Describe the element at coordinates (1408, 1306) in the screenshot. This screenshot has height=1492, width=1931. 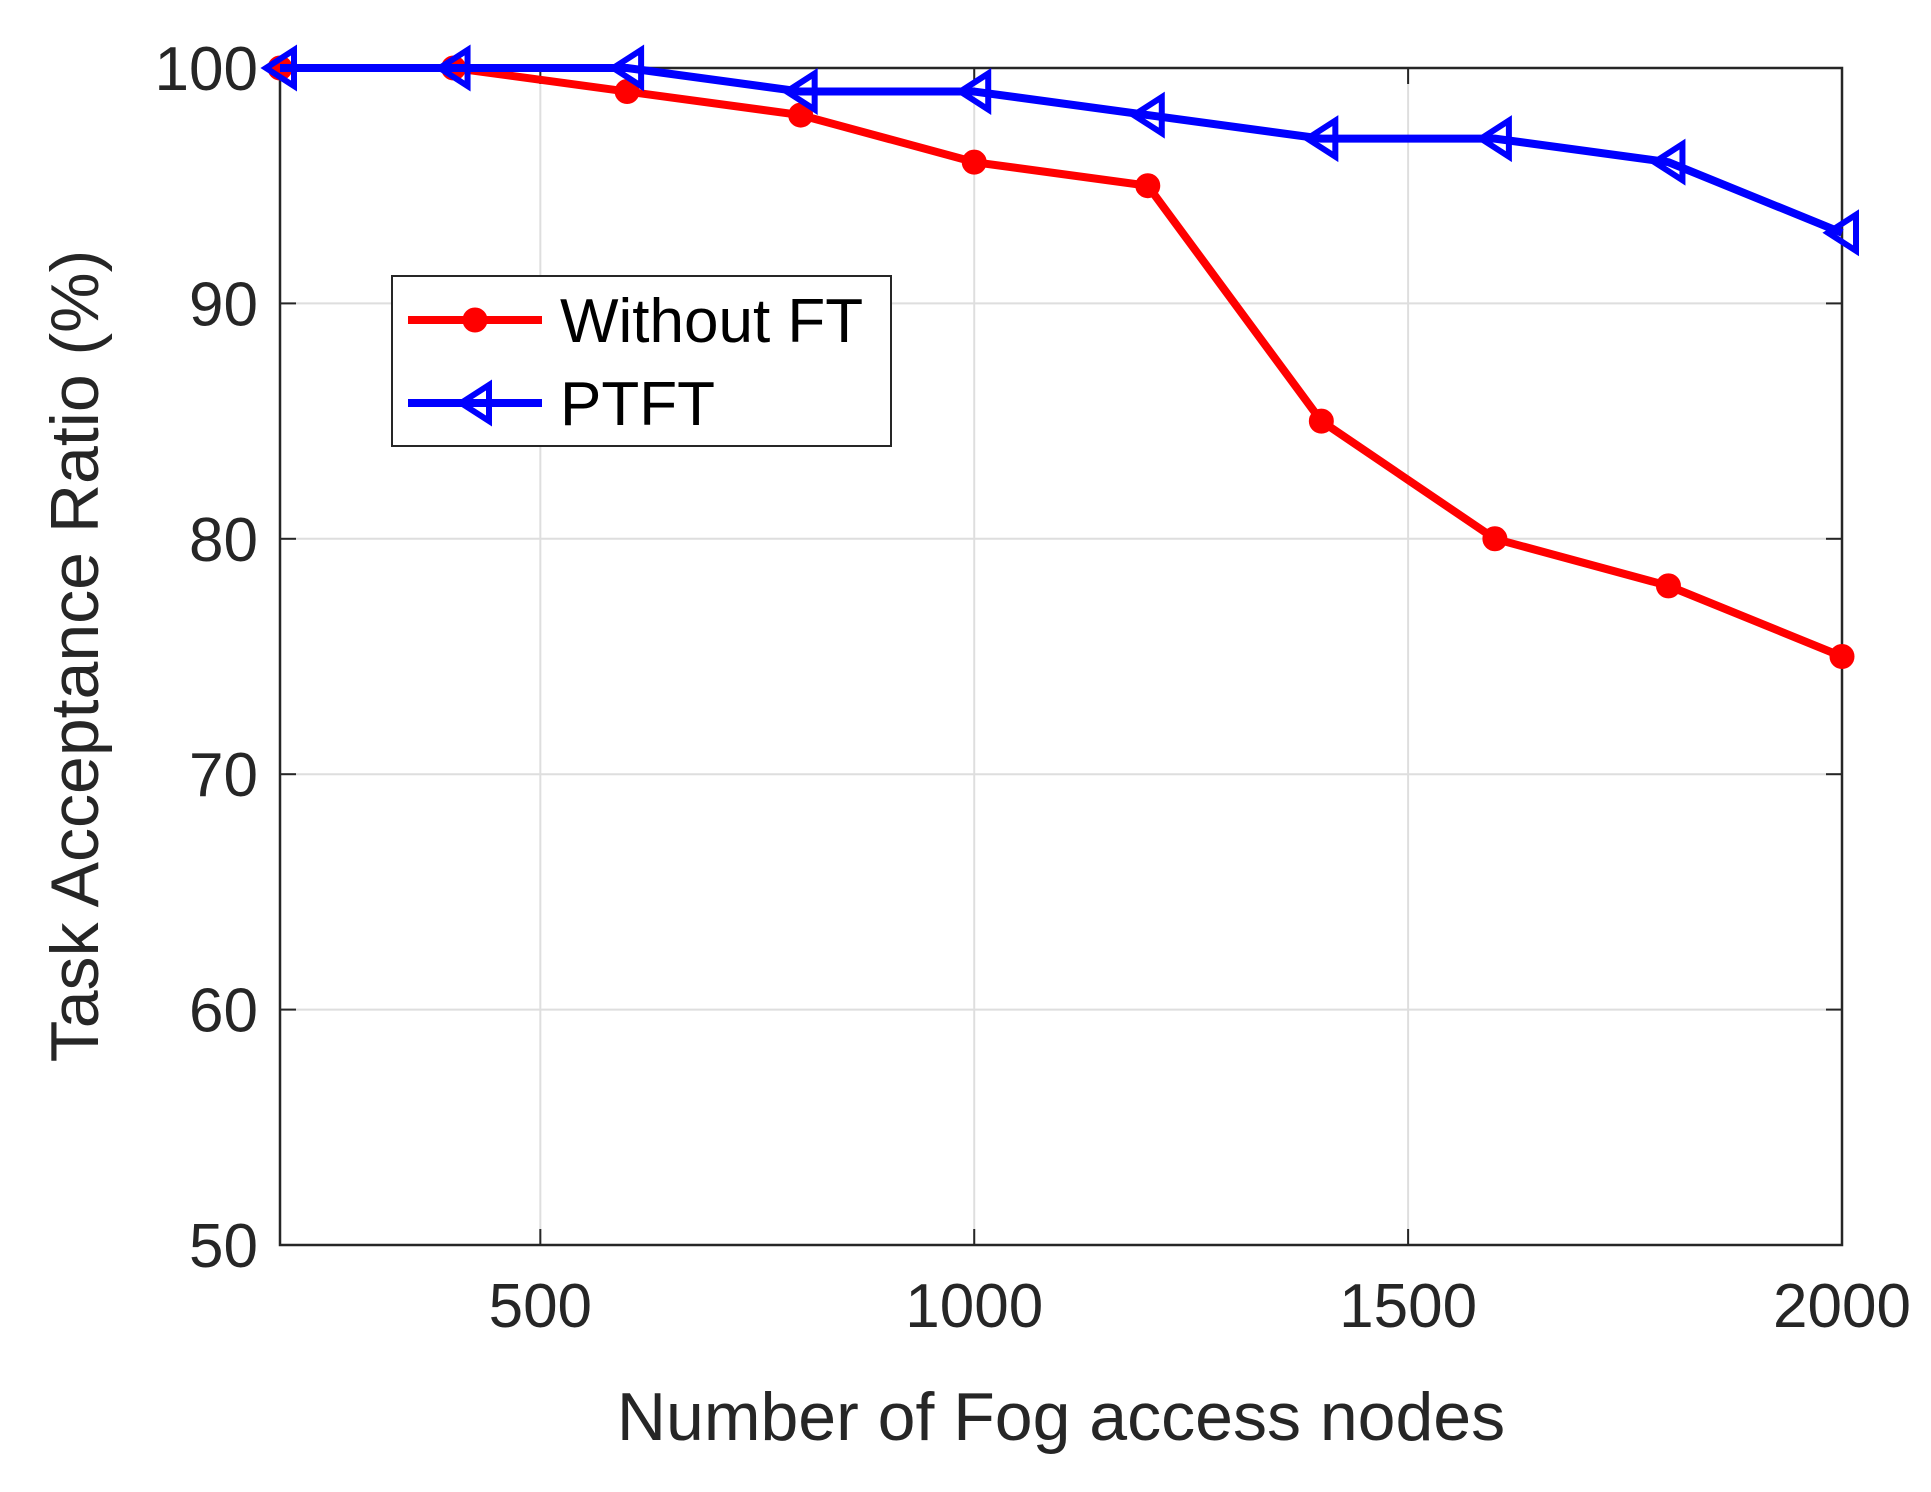
I see `x-tick-label: 1500` at that location.